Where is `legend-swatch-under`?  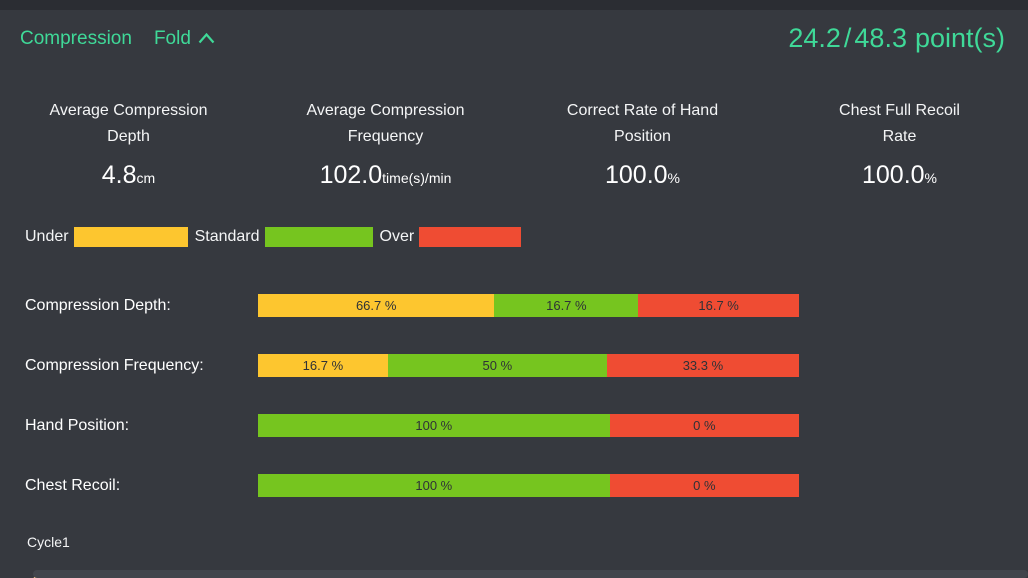
legend-swatch-under is located at coordinates (130, 237).